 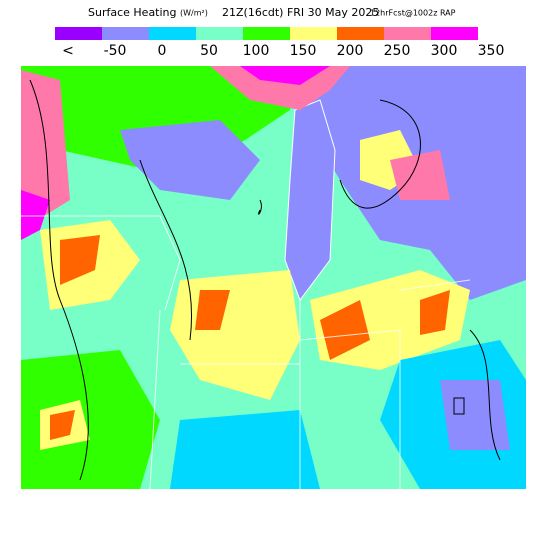 What do you see at coordinates (491, 51) in the screenshot?
I see `legend-label: 350` at bounding box center [491, 51].